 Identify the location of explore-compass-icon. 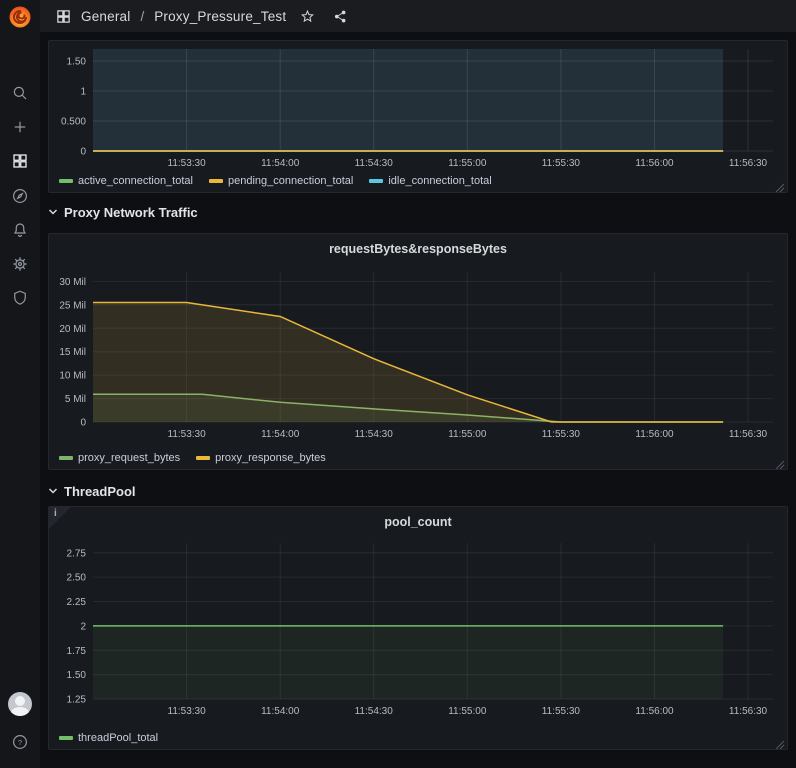
(20, 196).